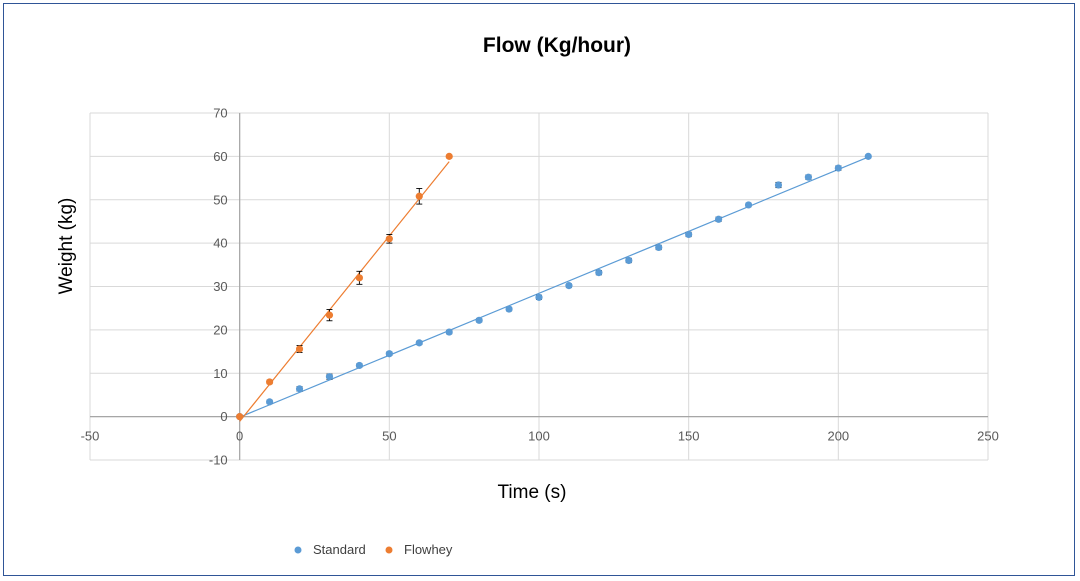 This screenshot has height=581, width=1080. What do you see at coordinates (239, 436) in the screenshot?
I see `x-tick-label: 0` at bounding box center [239, 436].